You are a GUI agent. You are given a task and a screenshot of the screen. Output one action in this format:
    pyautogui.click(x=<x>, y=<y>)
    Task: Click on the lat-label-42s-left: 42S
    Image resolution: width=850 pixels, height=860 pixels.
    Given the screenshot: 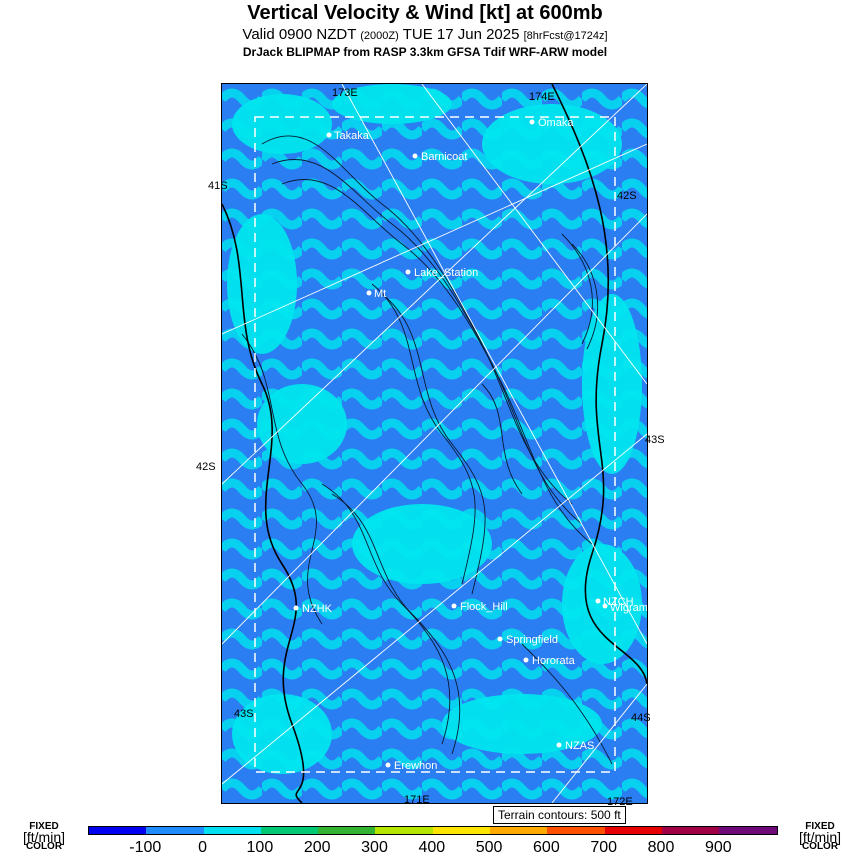 What is the action you would take?
    pyautogui.click(x=206, y=467)
    